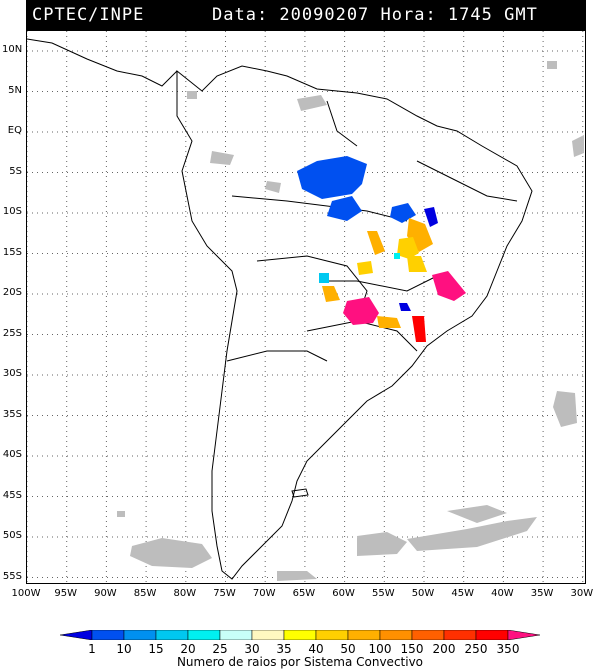 The image size is (600, 670). What do you see at coordinates (264, 593) in the screenshot?
I see `longitude-label: 70W` at bounding box center [264, 593].